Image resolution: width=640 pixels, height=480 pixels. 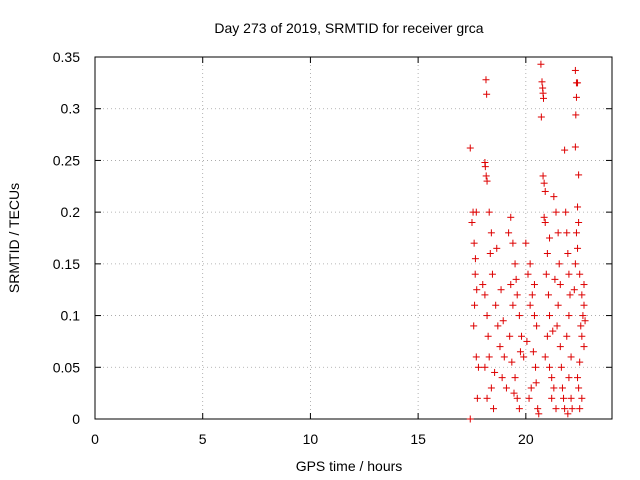 What do you see at coordinates (66, 367) in the screenshot?
I see `y-tick-label: 0.05` at bounding box center [66, 367].